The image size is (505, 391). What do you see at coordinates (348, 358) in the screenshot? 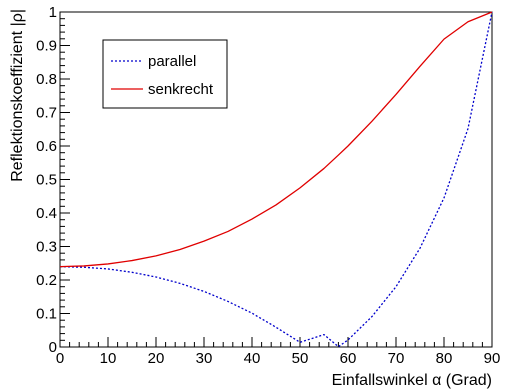
I see `x-tick-label: 60` at bounding box center [348, 358].